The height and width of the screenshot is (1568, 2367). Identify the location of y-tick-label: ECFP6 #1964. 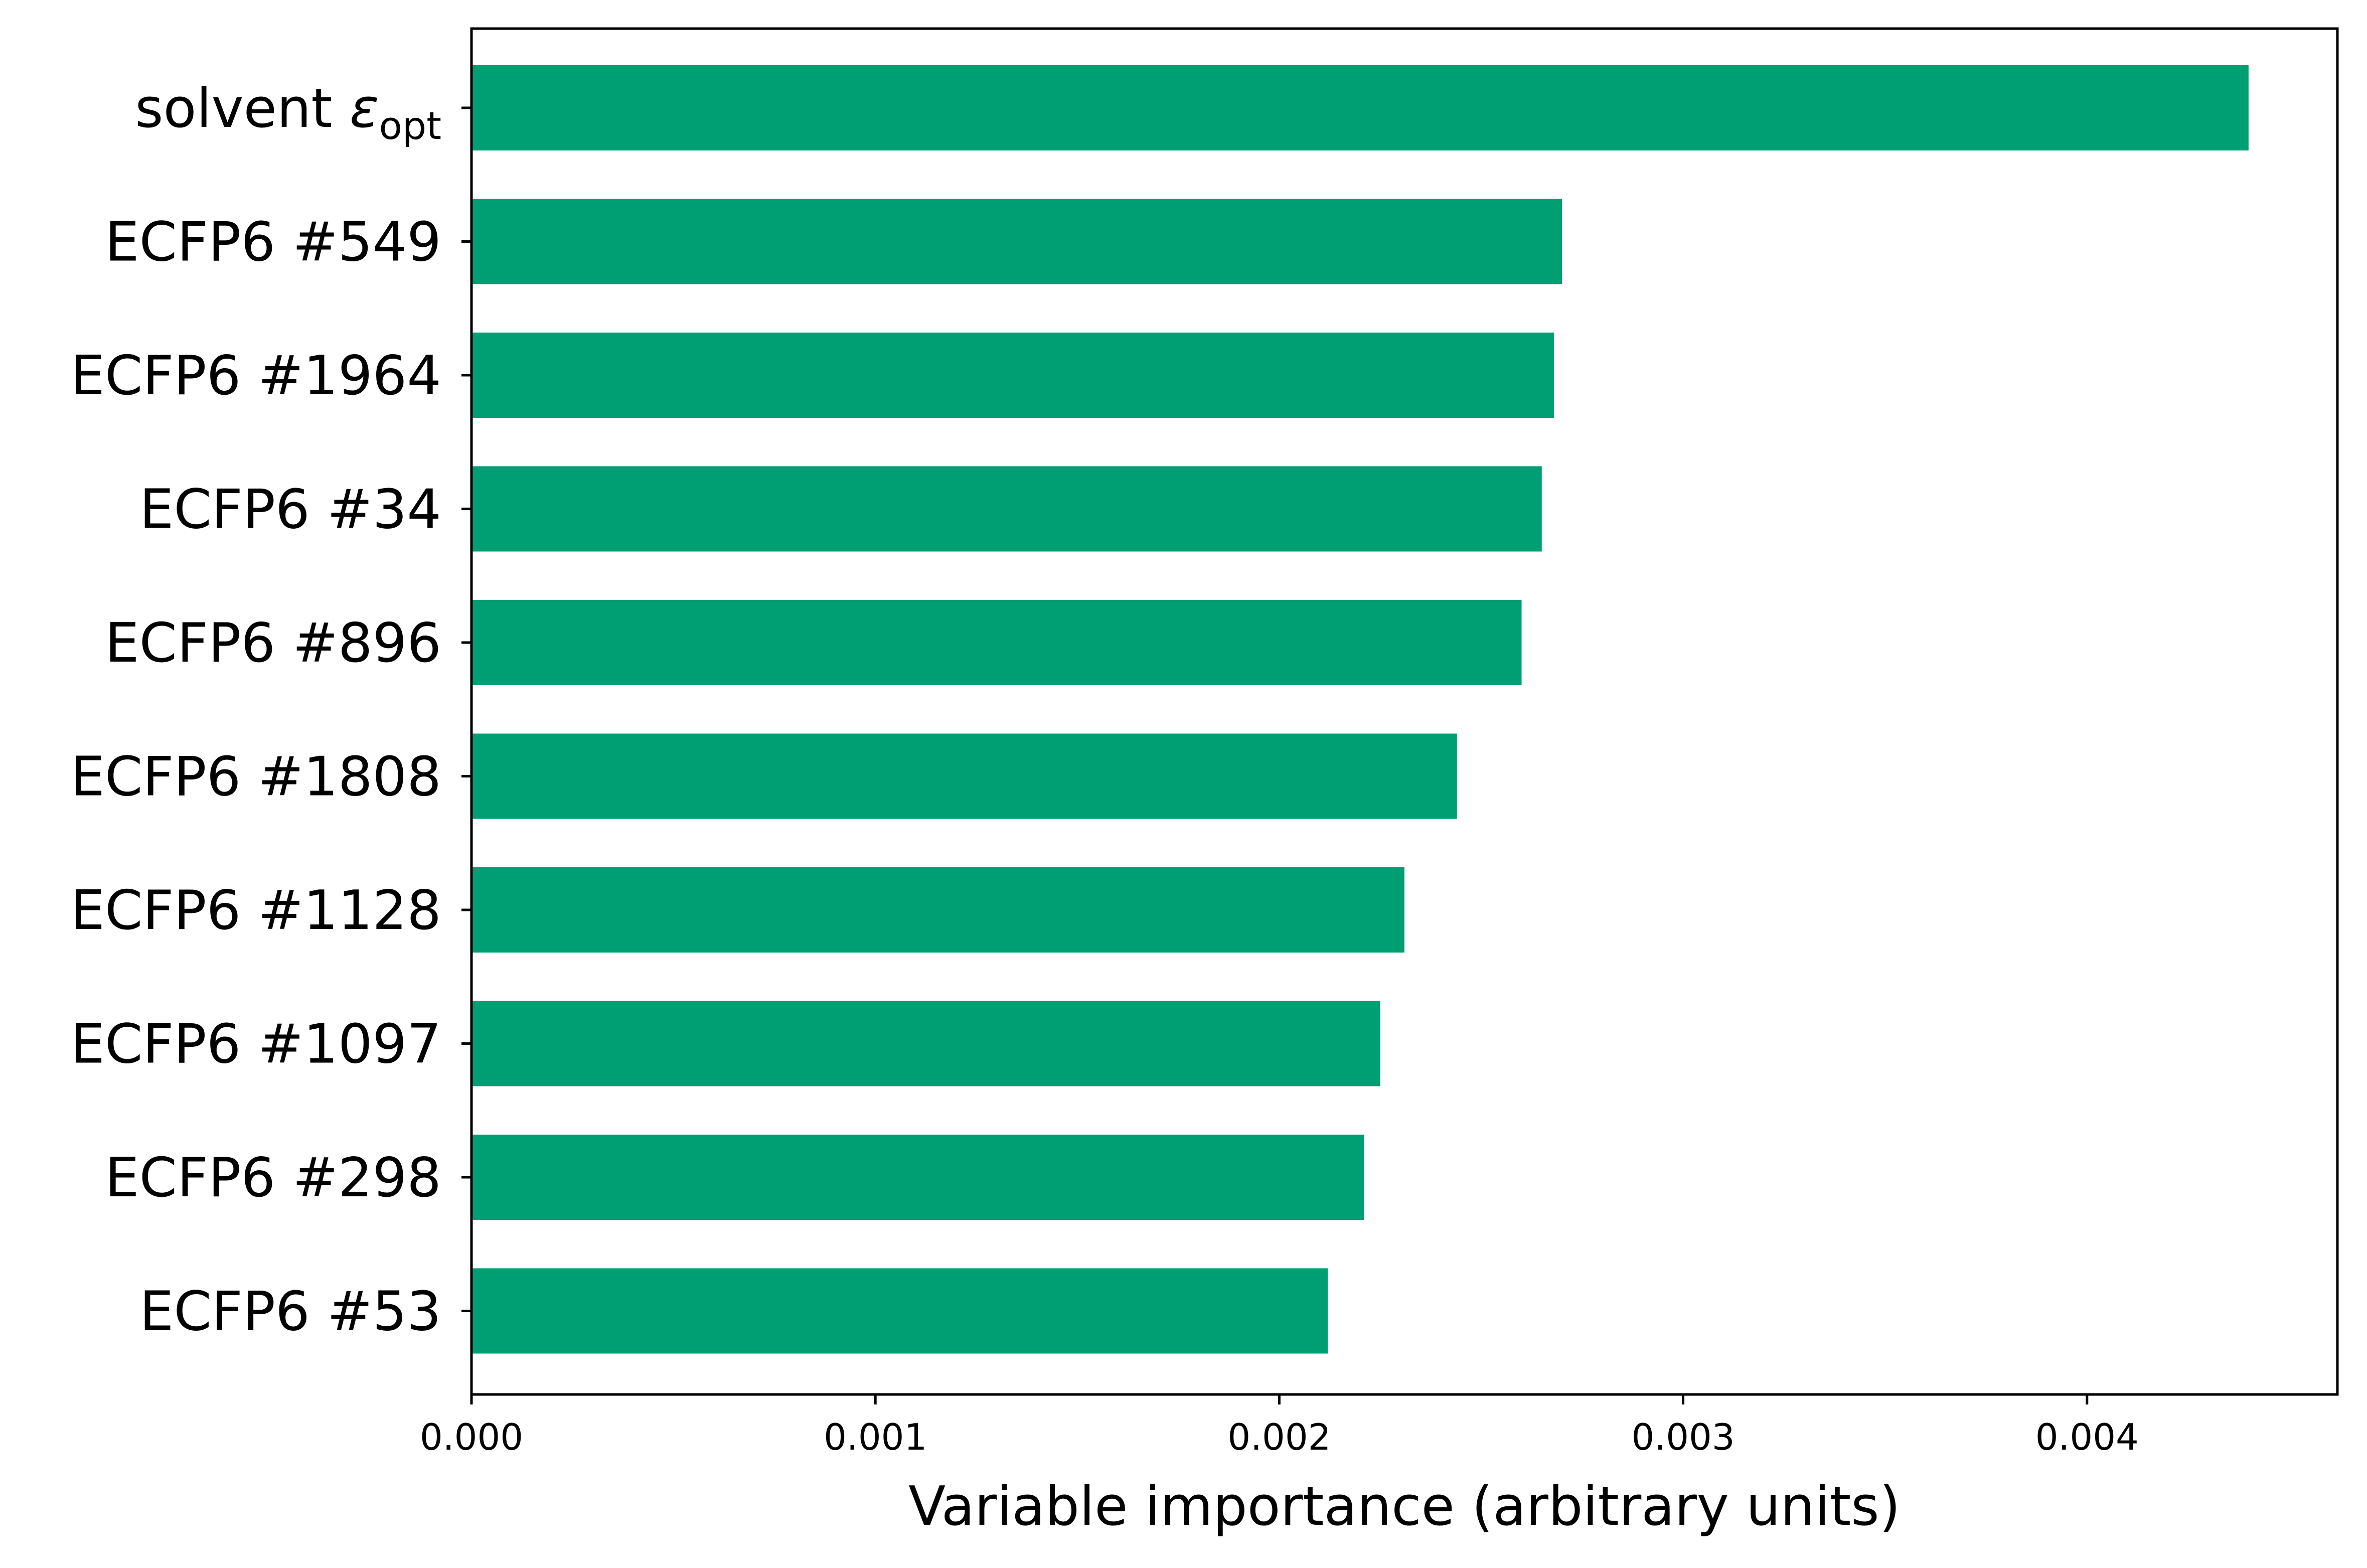
(256, 376).